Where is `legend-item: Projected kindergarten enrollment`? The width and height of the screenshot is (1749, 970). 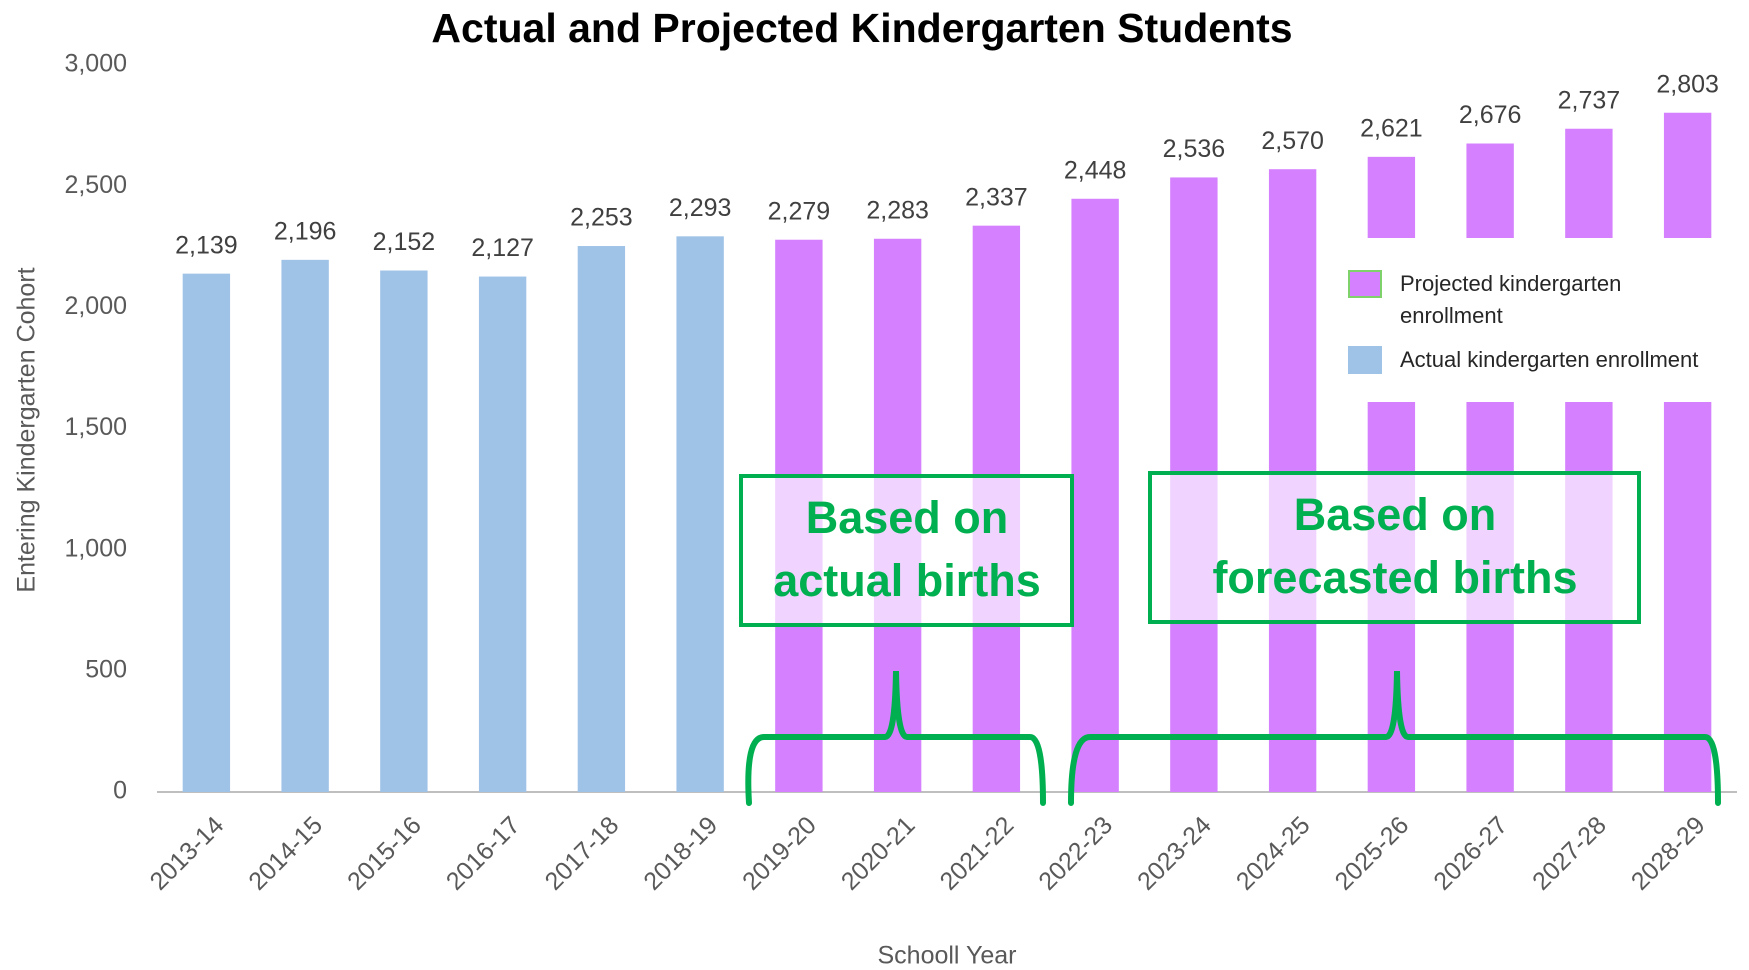
legend-item: Projected kindergarten enrollment is located at coordinates (1498, 300).